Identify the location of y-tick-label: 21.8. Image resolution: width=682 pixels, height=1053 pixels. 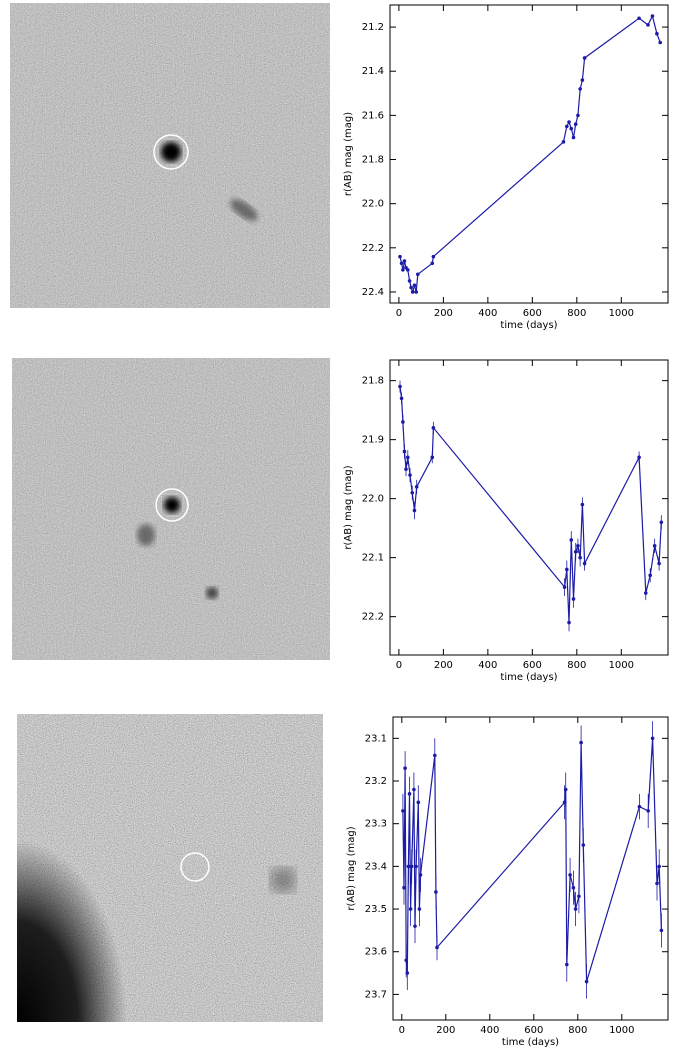
(373, 160).